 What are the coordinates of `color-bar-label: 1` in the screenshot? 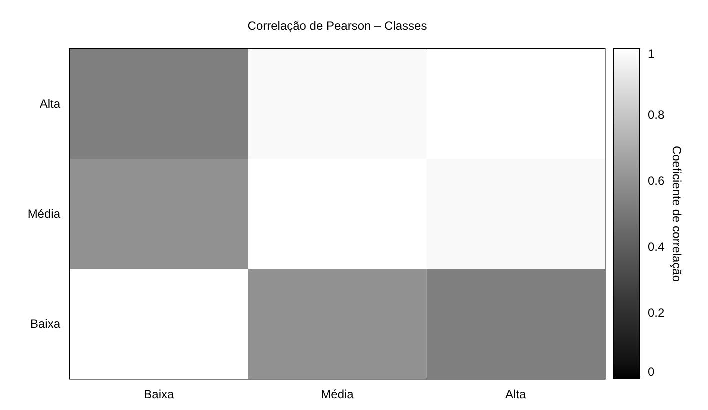 It's located at (651, 54).